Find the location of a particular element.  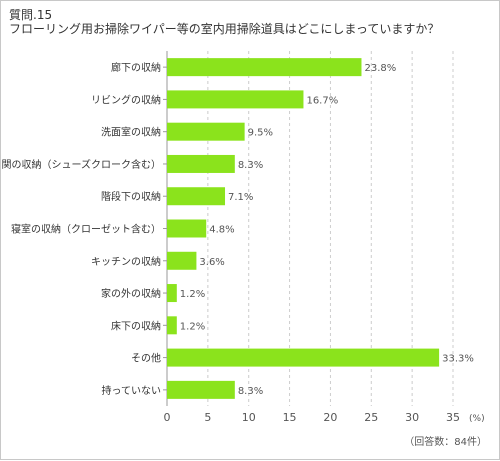

value-label: 23.8% is located at coordinates (380, 68).